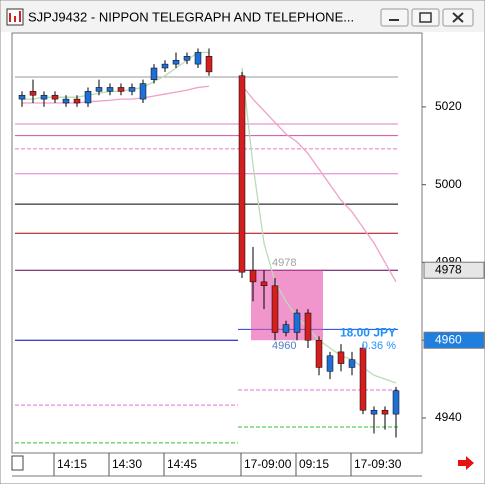 The width and height of the screenshot is (485, 489). Describe the element at coordinates (314, 464) in the screenshot. I see `x-tick-label: 09:15` at that location.